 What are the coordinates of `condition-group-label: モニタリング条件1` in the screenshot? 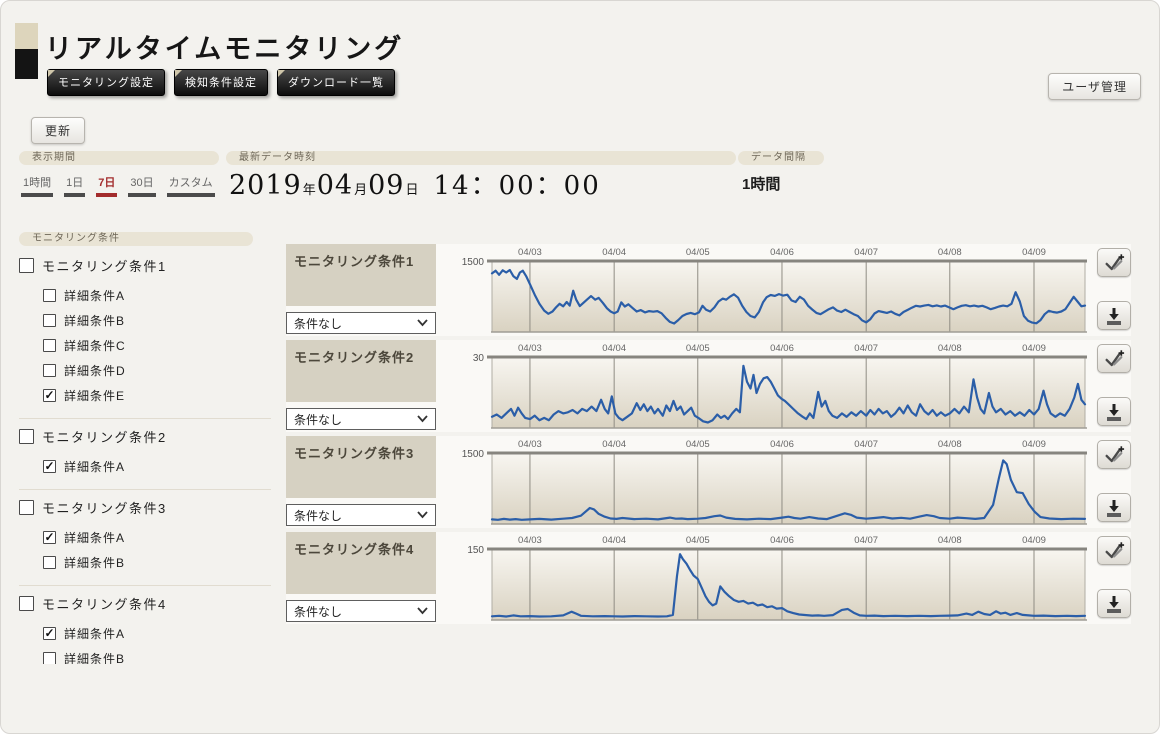 It's located at (104, 266).